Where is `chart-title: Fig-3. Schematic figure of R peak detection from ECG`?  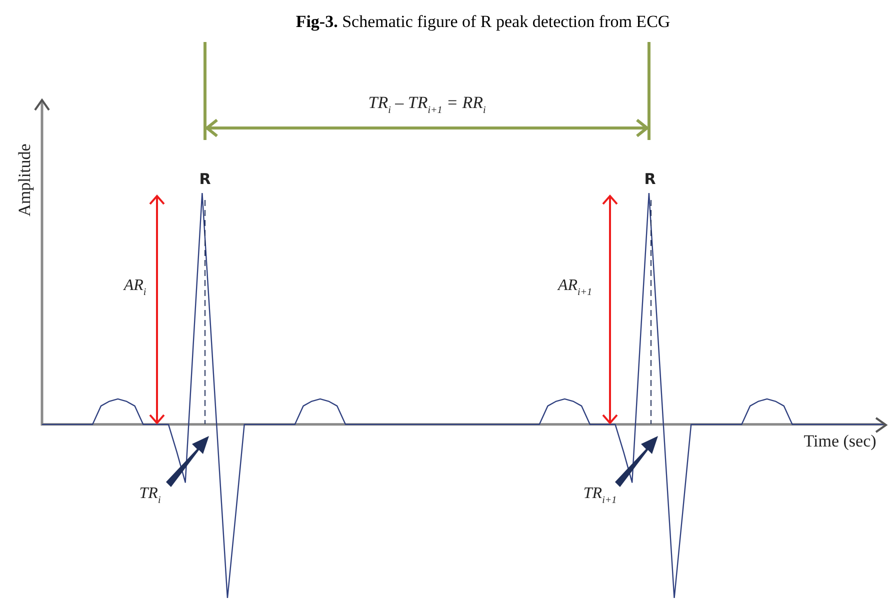
chart-title: Fig-3. Schematic figure of R peak detection from ECG is located at coordinates (483, 22).